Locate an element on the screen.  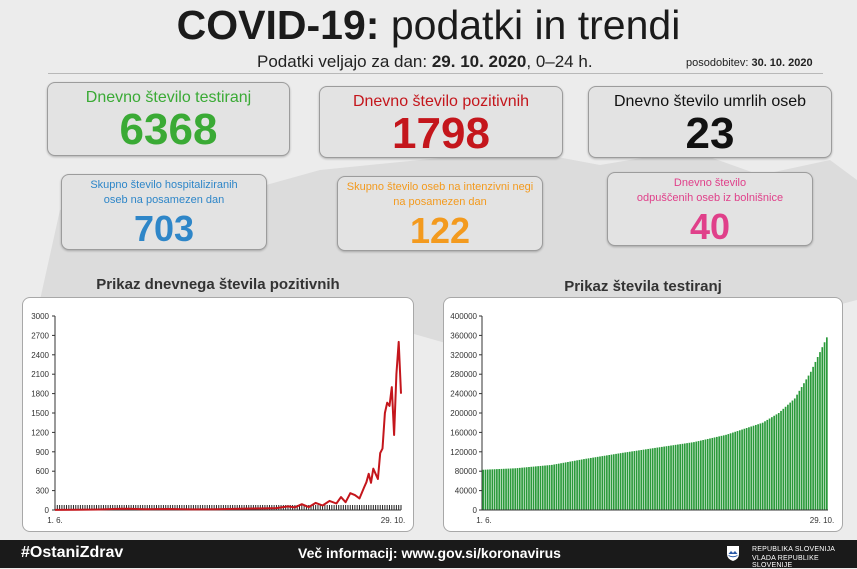
update-date: 30. 10. 2020 is located at coordinates (782, 63).